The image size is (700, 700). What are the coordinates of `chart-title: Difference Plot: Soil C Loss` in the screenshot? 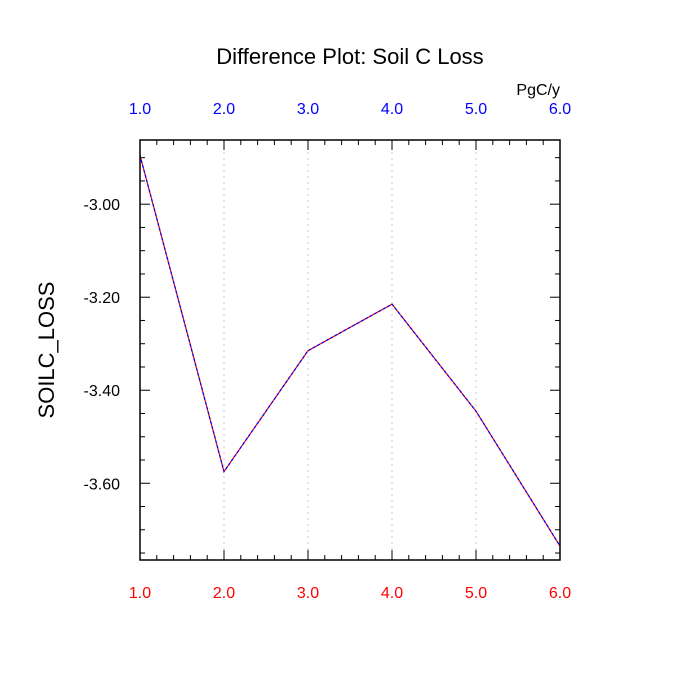 It's located at (349, 56).